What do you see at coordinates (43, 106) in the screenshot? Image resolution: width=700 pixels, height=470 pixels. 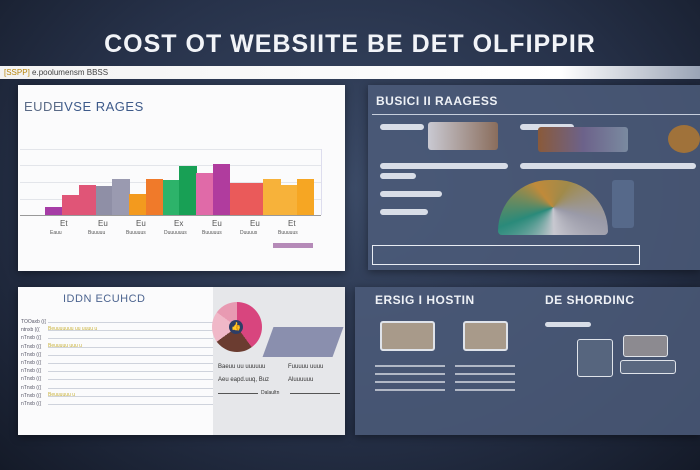 I see `chart-title-a: EUDE` at bounding box center [43, 106].